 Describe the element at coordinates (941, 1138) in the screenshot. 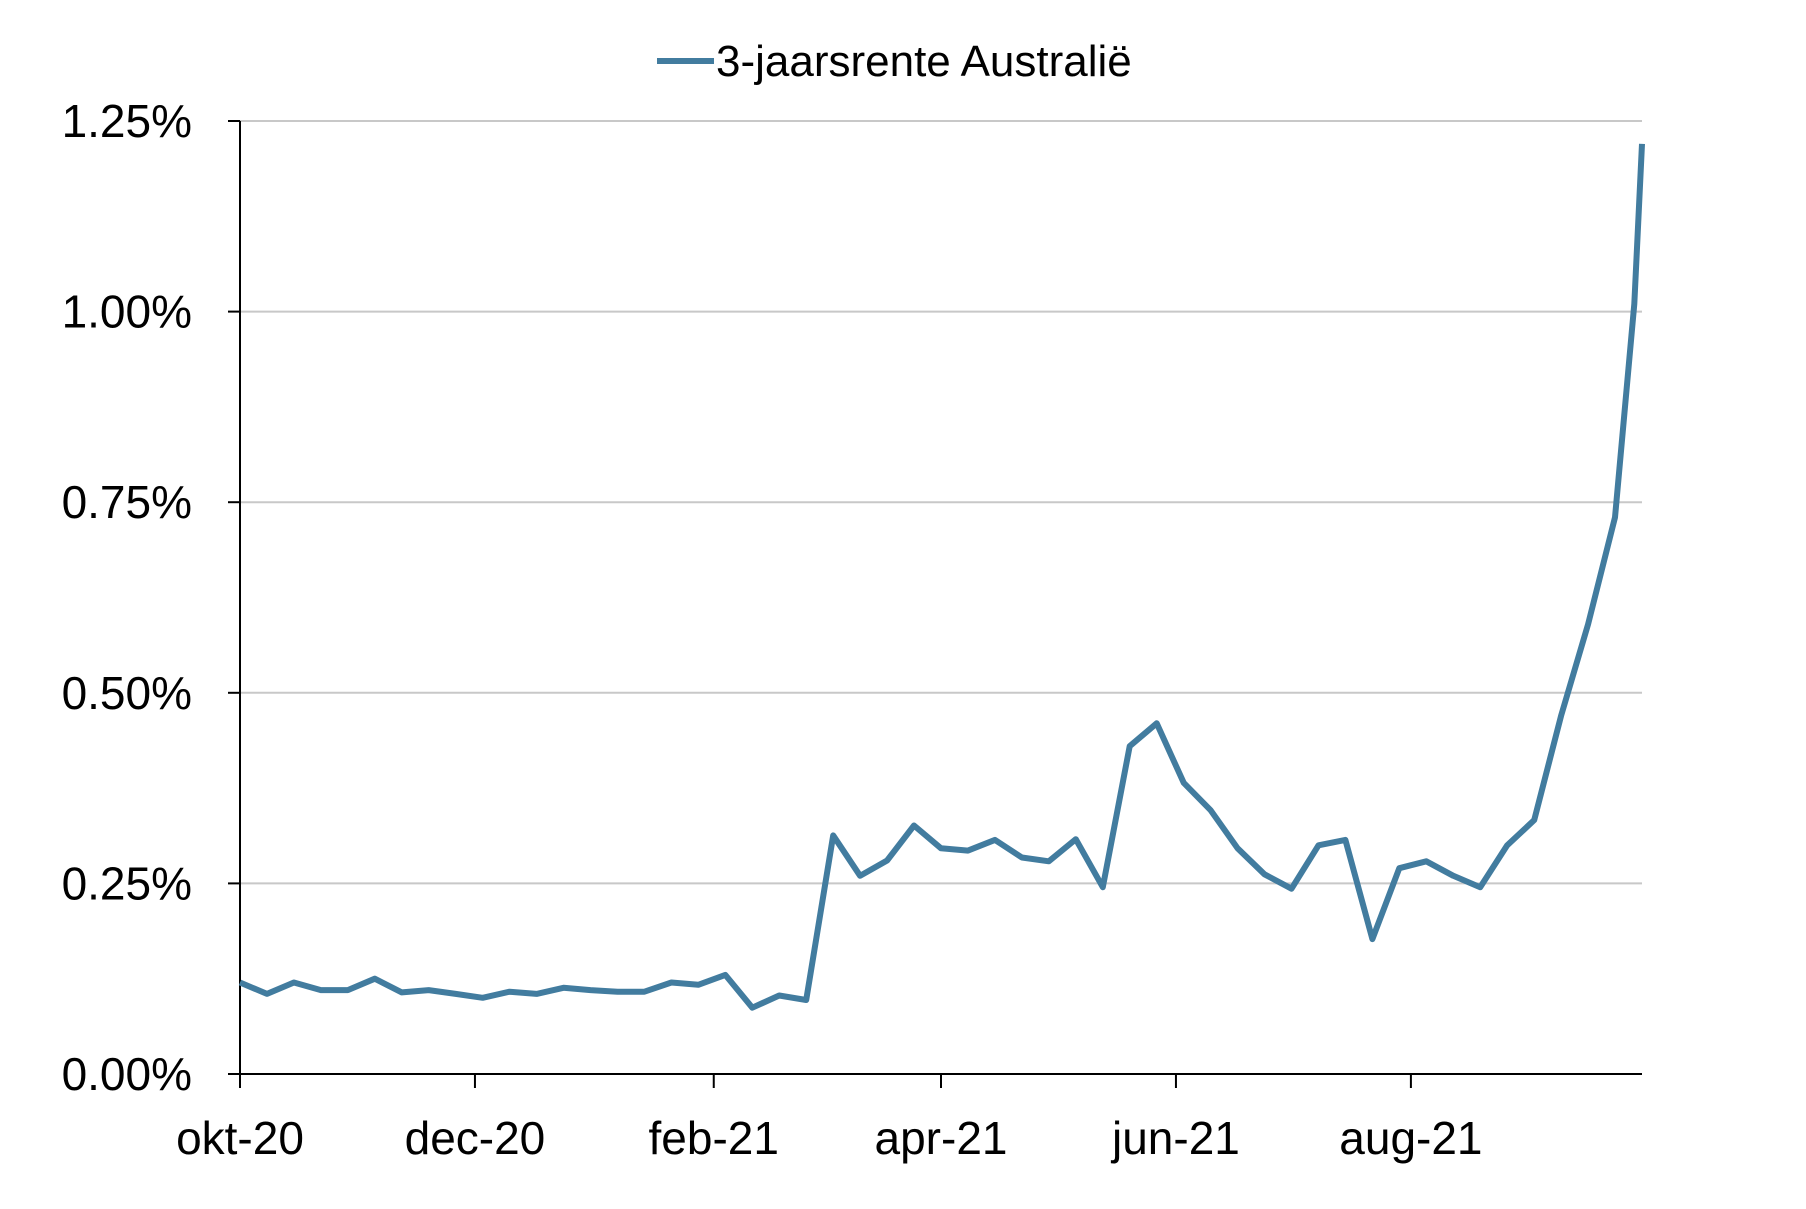

I see `x-tick-label: apr-21` at that location.